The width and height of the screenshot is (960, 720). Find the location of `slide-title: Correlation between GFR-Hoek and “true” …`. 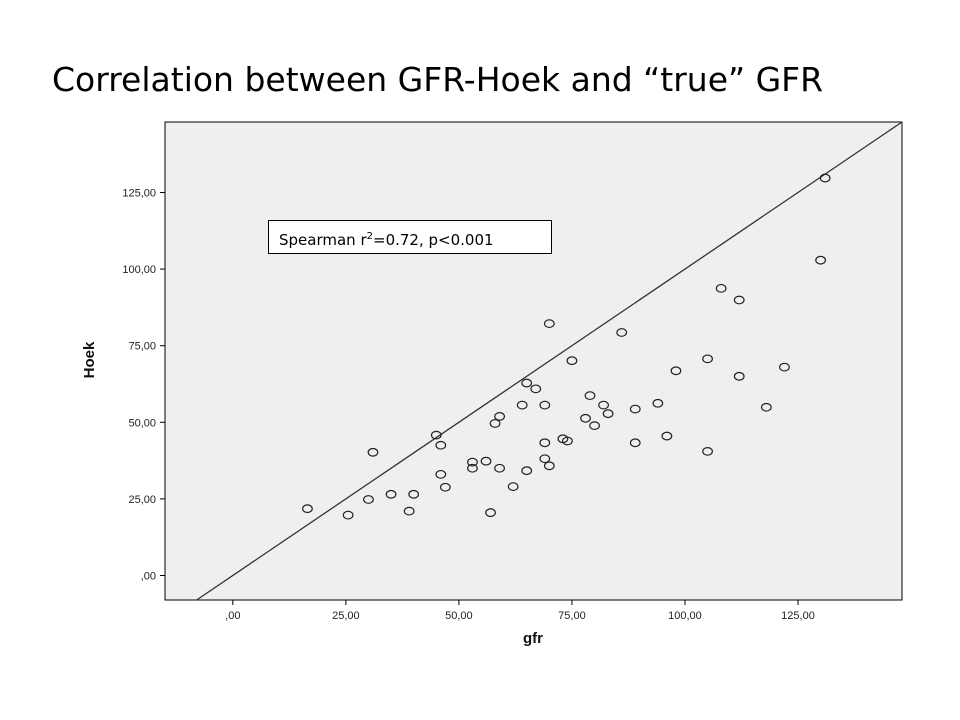

slide-title: Correlation between GFR-Hoek and “true” … is located at coordinates (438, 79).